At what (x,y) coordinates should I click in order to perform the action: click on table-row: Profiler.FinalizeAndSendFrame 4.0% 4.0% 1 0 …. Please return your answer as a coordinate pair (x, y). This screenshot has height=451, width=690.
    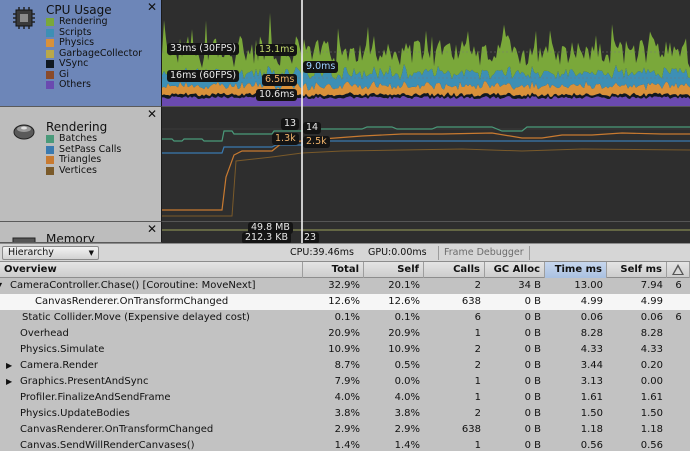
    Looking at the image, I should click on (345, 398).